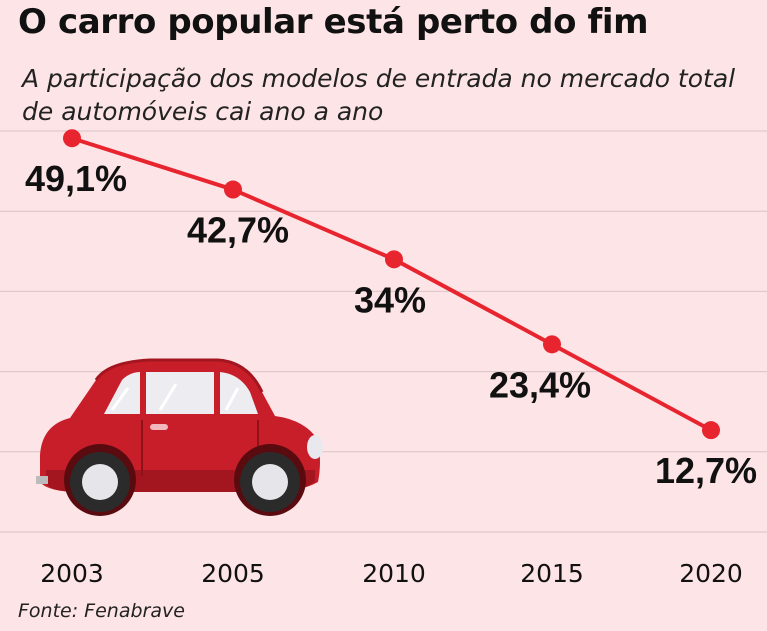 The height and width of the screenshot is (631, 767). I want to click on data-label-2003: 49,1%, so click(76, 178).